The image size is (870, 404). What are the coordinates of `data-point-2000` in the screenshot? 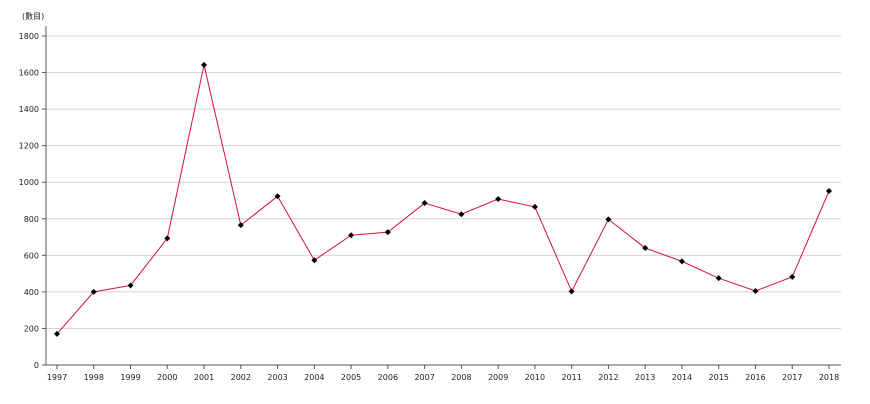 It's located at (167, 238).